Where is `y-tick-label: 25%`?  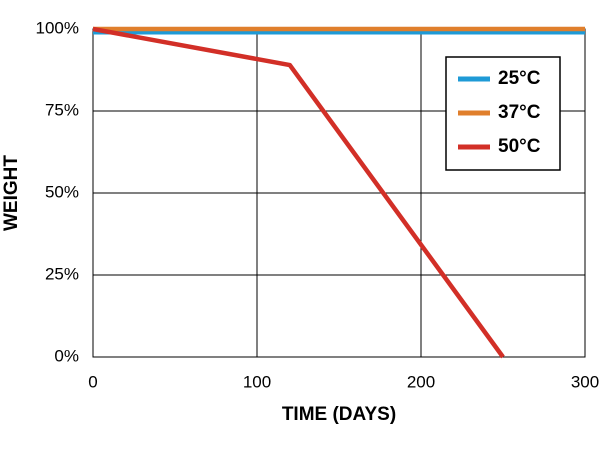 y-tick-label: 25% is located at coordinates (62, 273).